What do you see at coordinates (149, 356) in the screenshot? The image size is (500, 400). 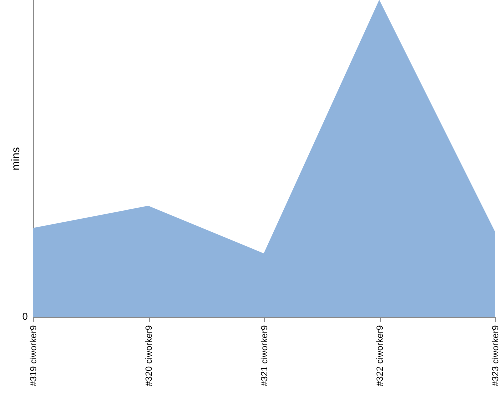 I see `x-tick-label: #320 ciworker9` at bounding box center [149, 356].